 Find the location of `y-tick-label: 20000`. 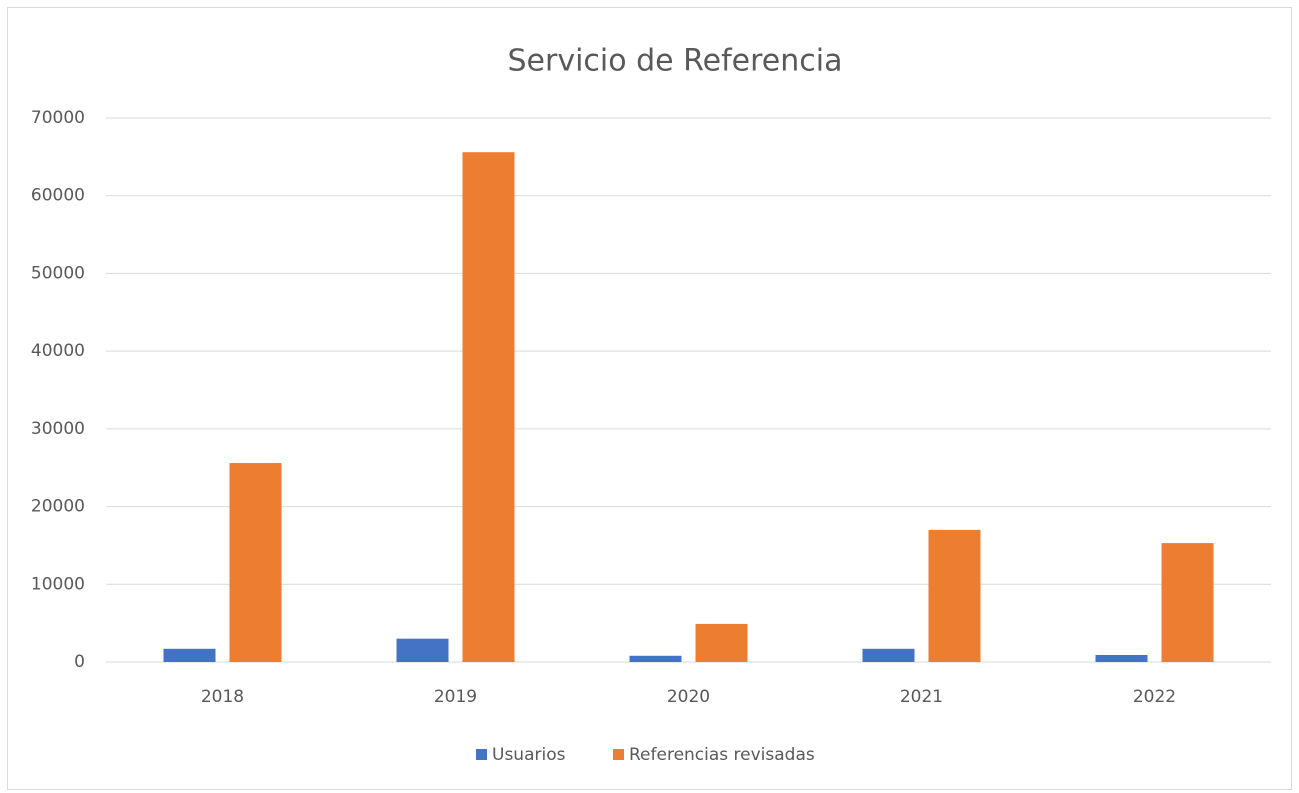

y-tick-label: 20000 is located at coordinates (58, 507).